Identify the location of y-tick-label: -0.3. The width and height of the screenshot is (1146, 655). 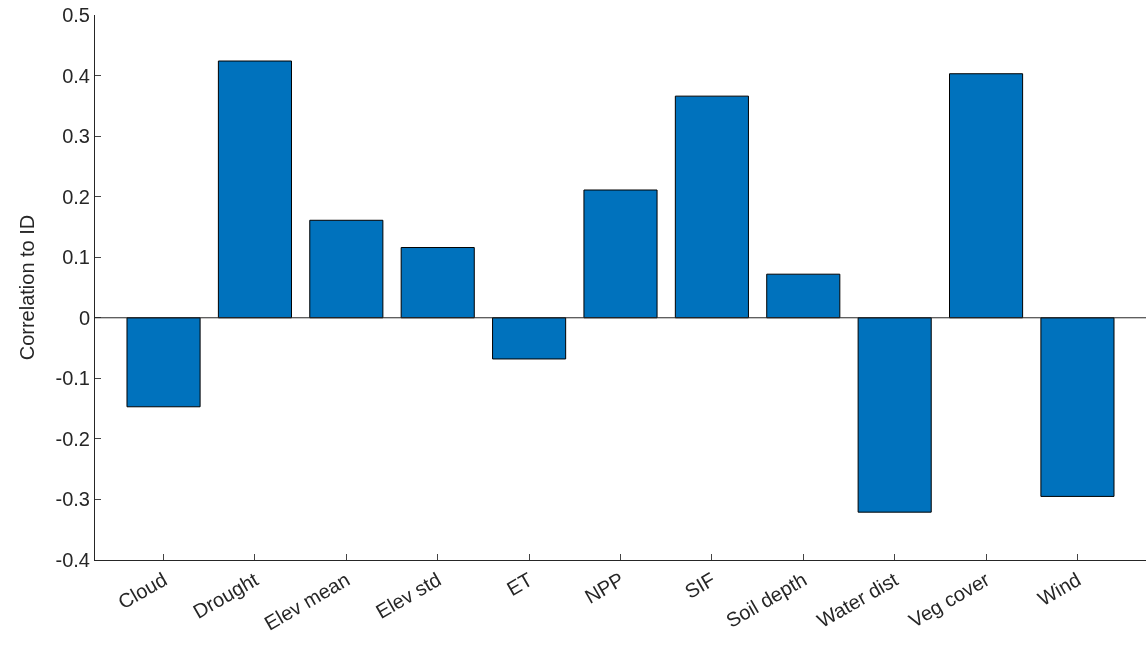
(72, 499).